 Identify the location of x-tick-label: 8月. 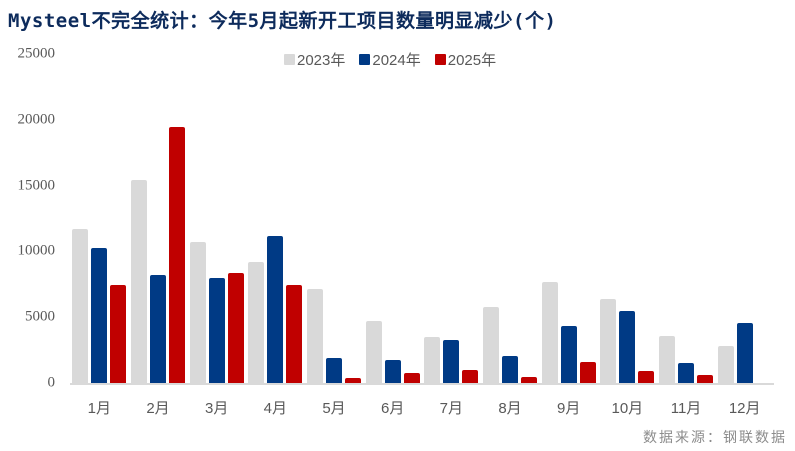
(510, 408).